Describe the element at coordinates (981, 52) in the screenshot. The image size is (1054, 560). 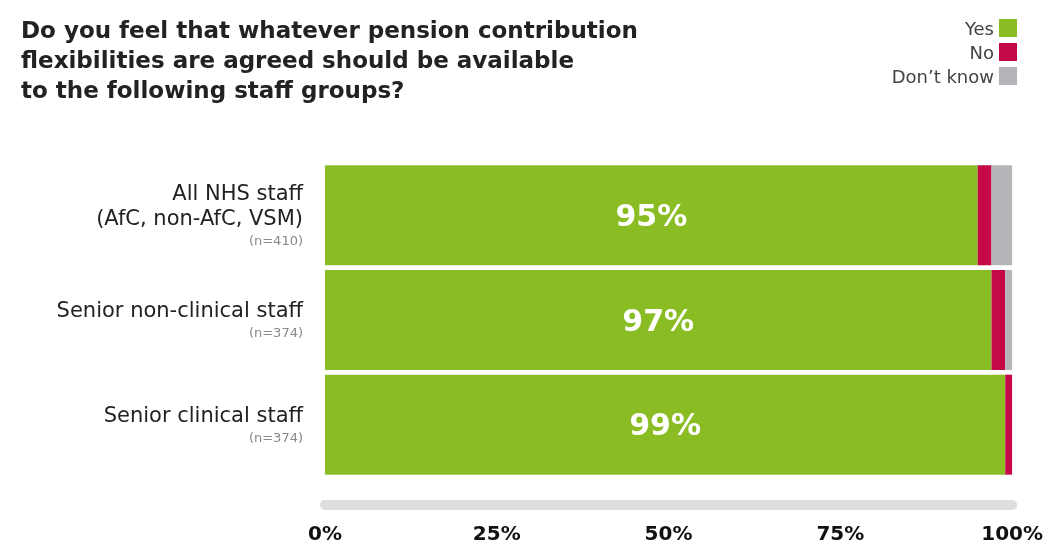
I see `legend-label: No` at that location.